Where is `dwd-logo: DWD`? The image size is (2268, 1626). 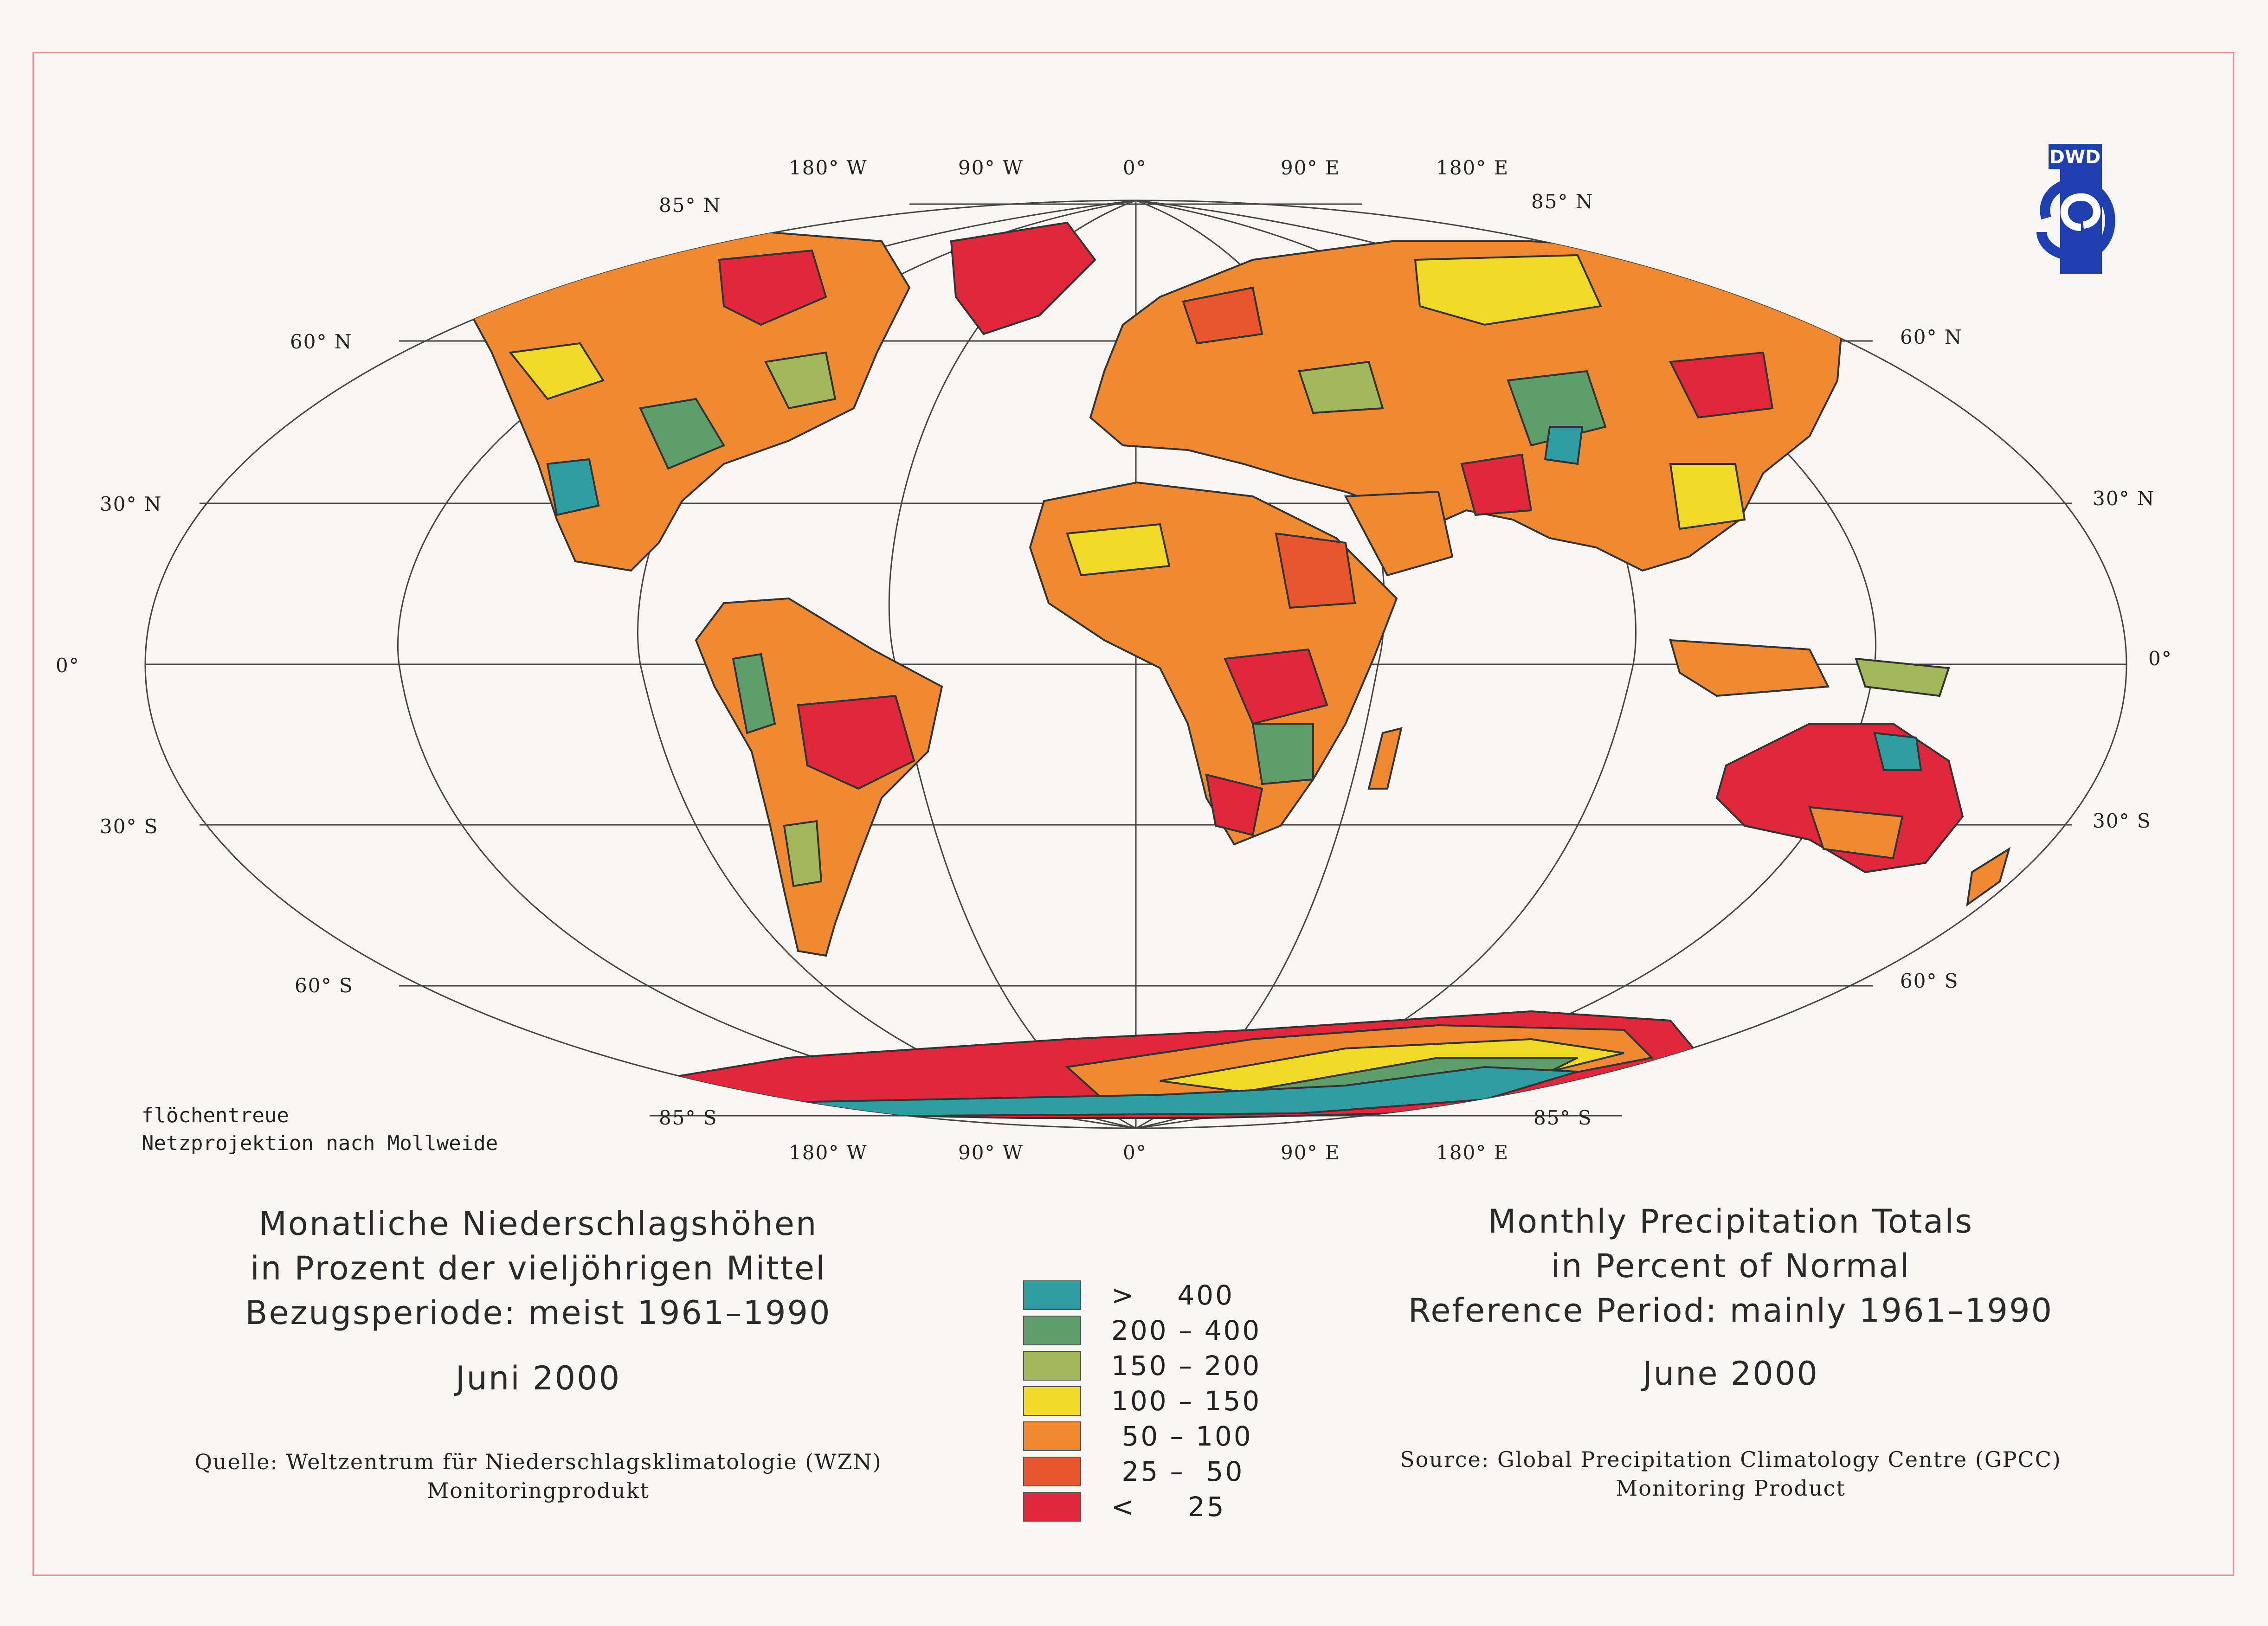 dwd-logo: DWD is located at coordinates (2075, 209).